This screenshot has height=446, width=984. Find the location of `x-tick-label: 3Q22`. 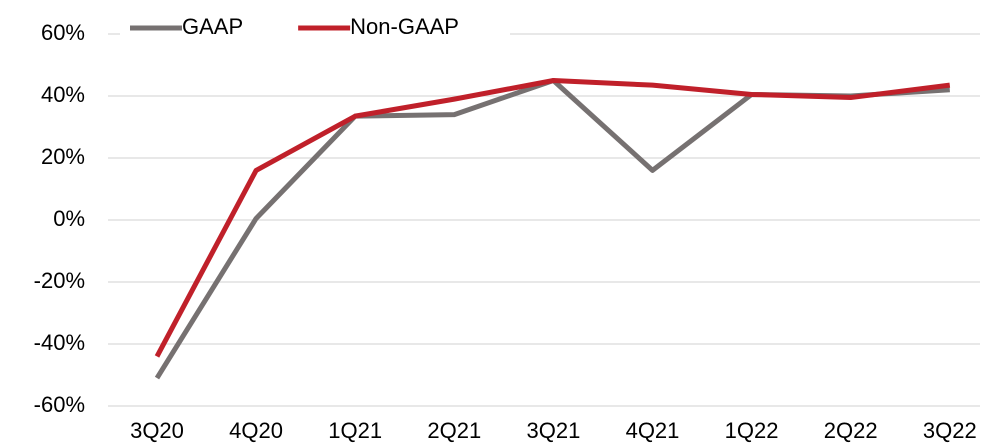

x-tick-label: 3Q22 is located at coordinates (950, 430).